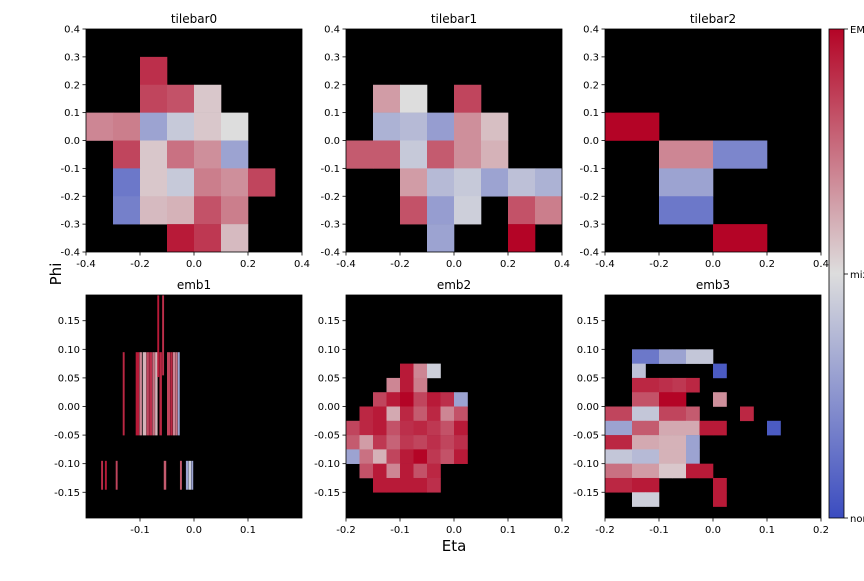  I want to click on y-tick-label: -0.4, so click(70, 253).